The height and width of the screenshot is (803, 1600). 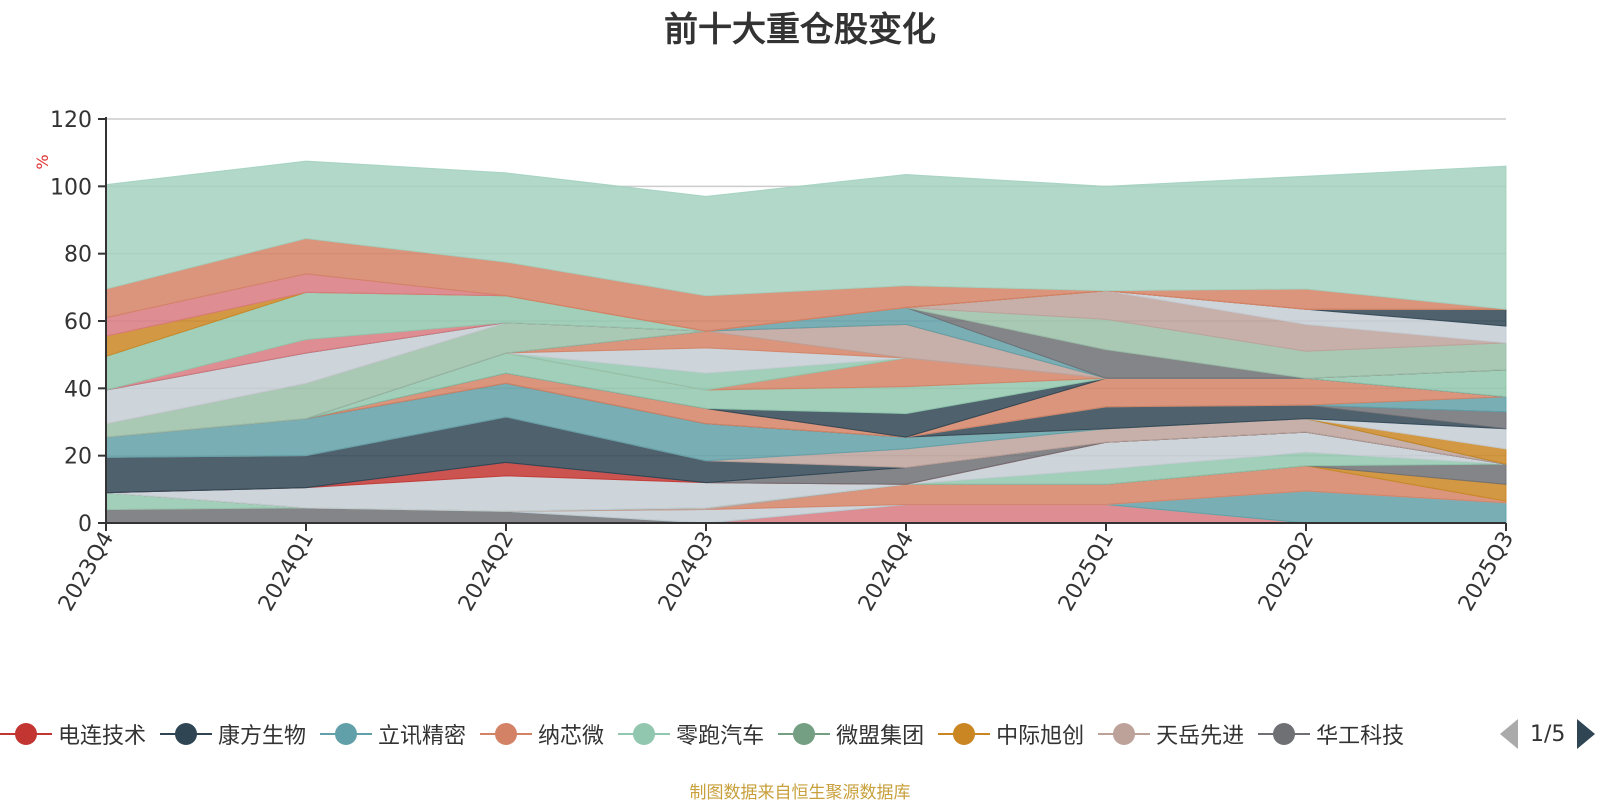 I want to click on pager-text: 1/5, so click(x=1548, y=734).